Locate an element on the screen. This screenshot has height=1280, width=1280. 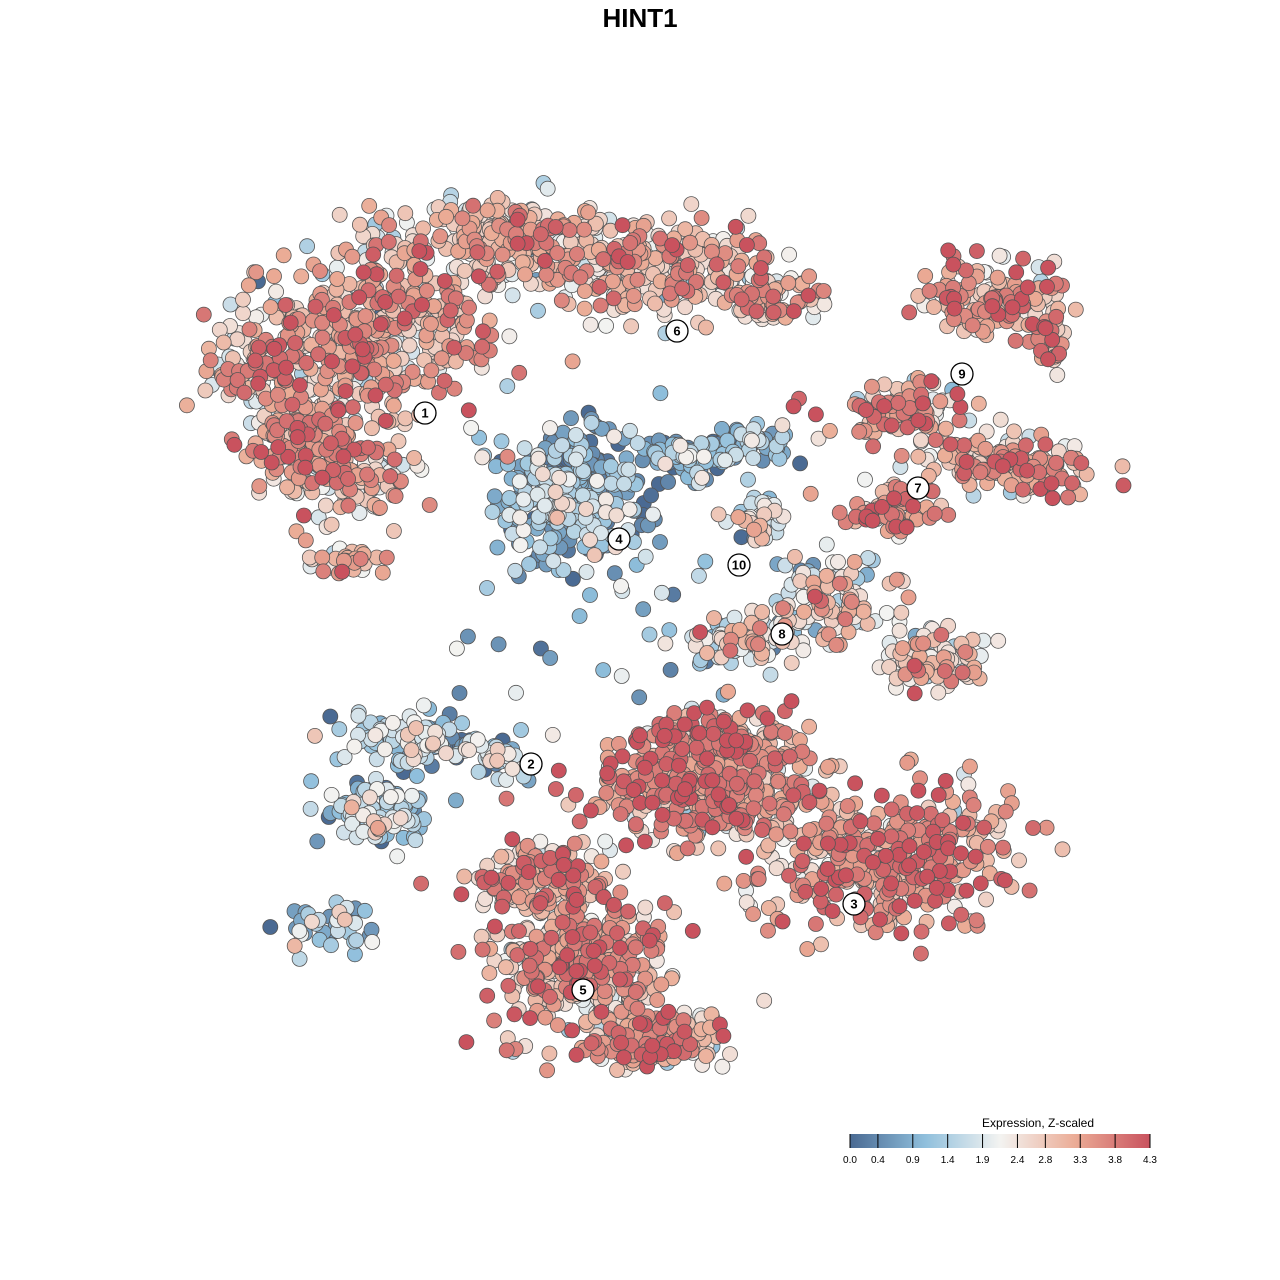
legend-colorbar is located at coordinates (1000, 1141).